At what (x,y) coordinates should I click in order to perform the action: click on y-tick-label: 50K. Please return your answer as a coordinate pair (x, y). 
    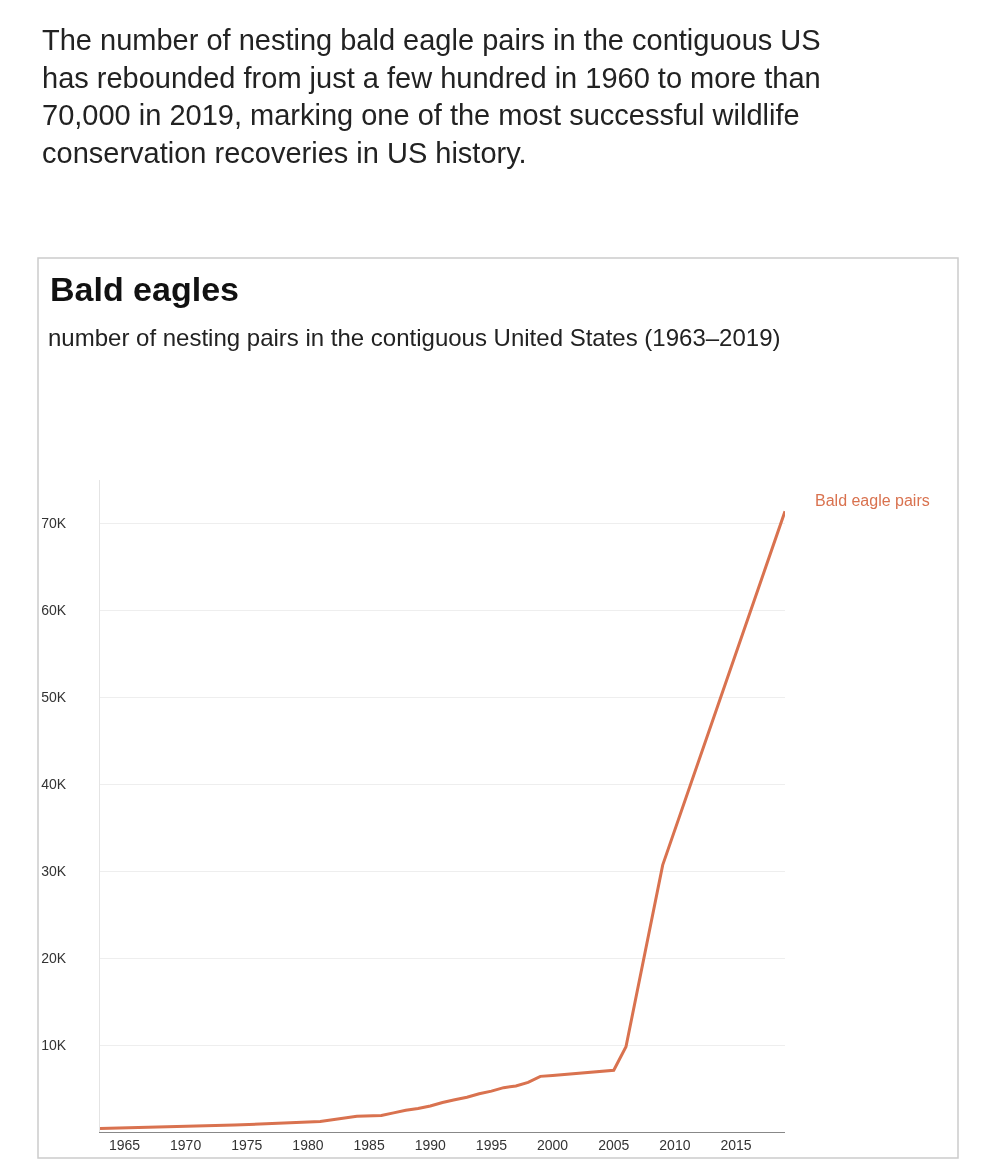
    Looking at the image, I should click on (54, 697).